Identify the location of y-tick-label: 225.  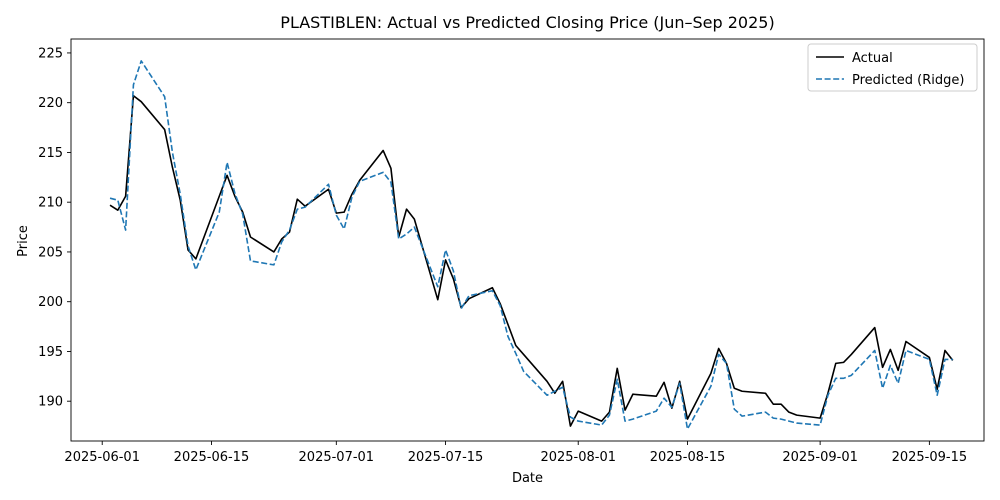
(50, 53).